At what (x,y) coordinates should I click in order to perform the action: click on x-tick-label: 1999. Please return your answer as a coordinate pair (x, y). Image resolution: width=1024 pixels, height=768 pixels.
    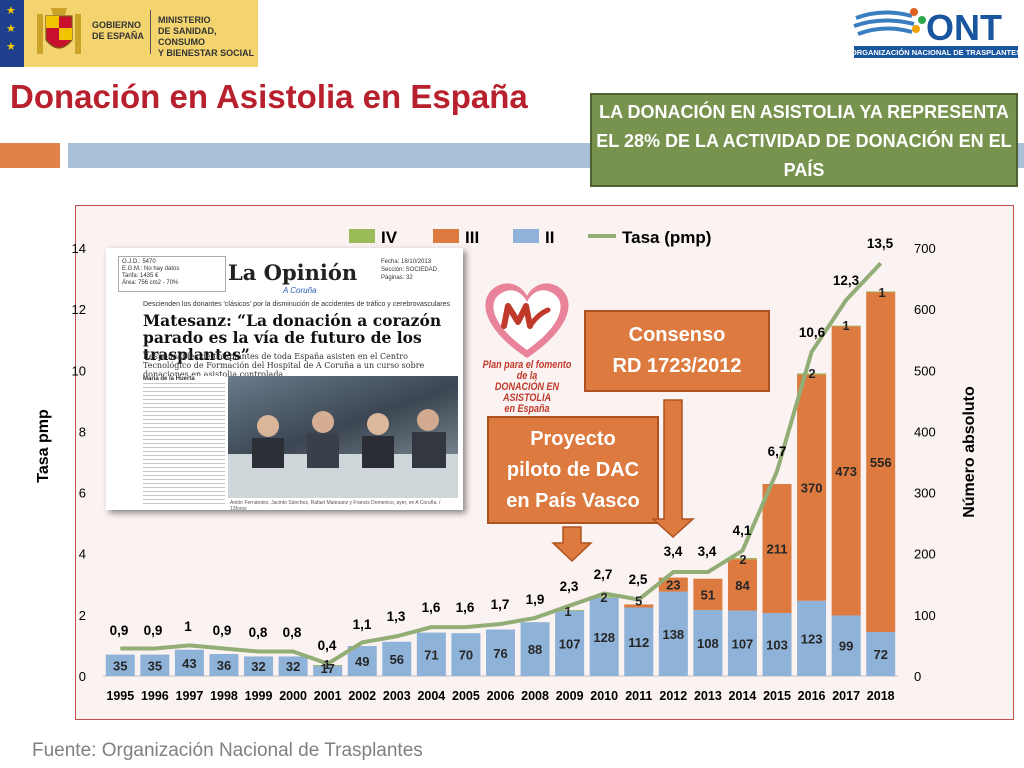
    Looking at the image, I should click on (259, 696).